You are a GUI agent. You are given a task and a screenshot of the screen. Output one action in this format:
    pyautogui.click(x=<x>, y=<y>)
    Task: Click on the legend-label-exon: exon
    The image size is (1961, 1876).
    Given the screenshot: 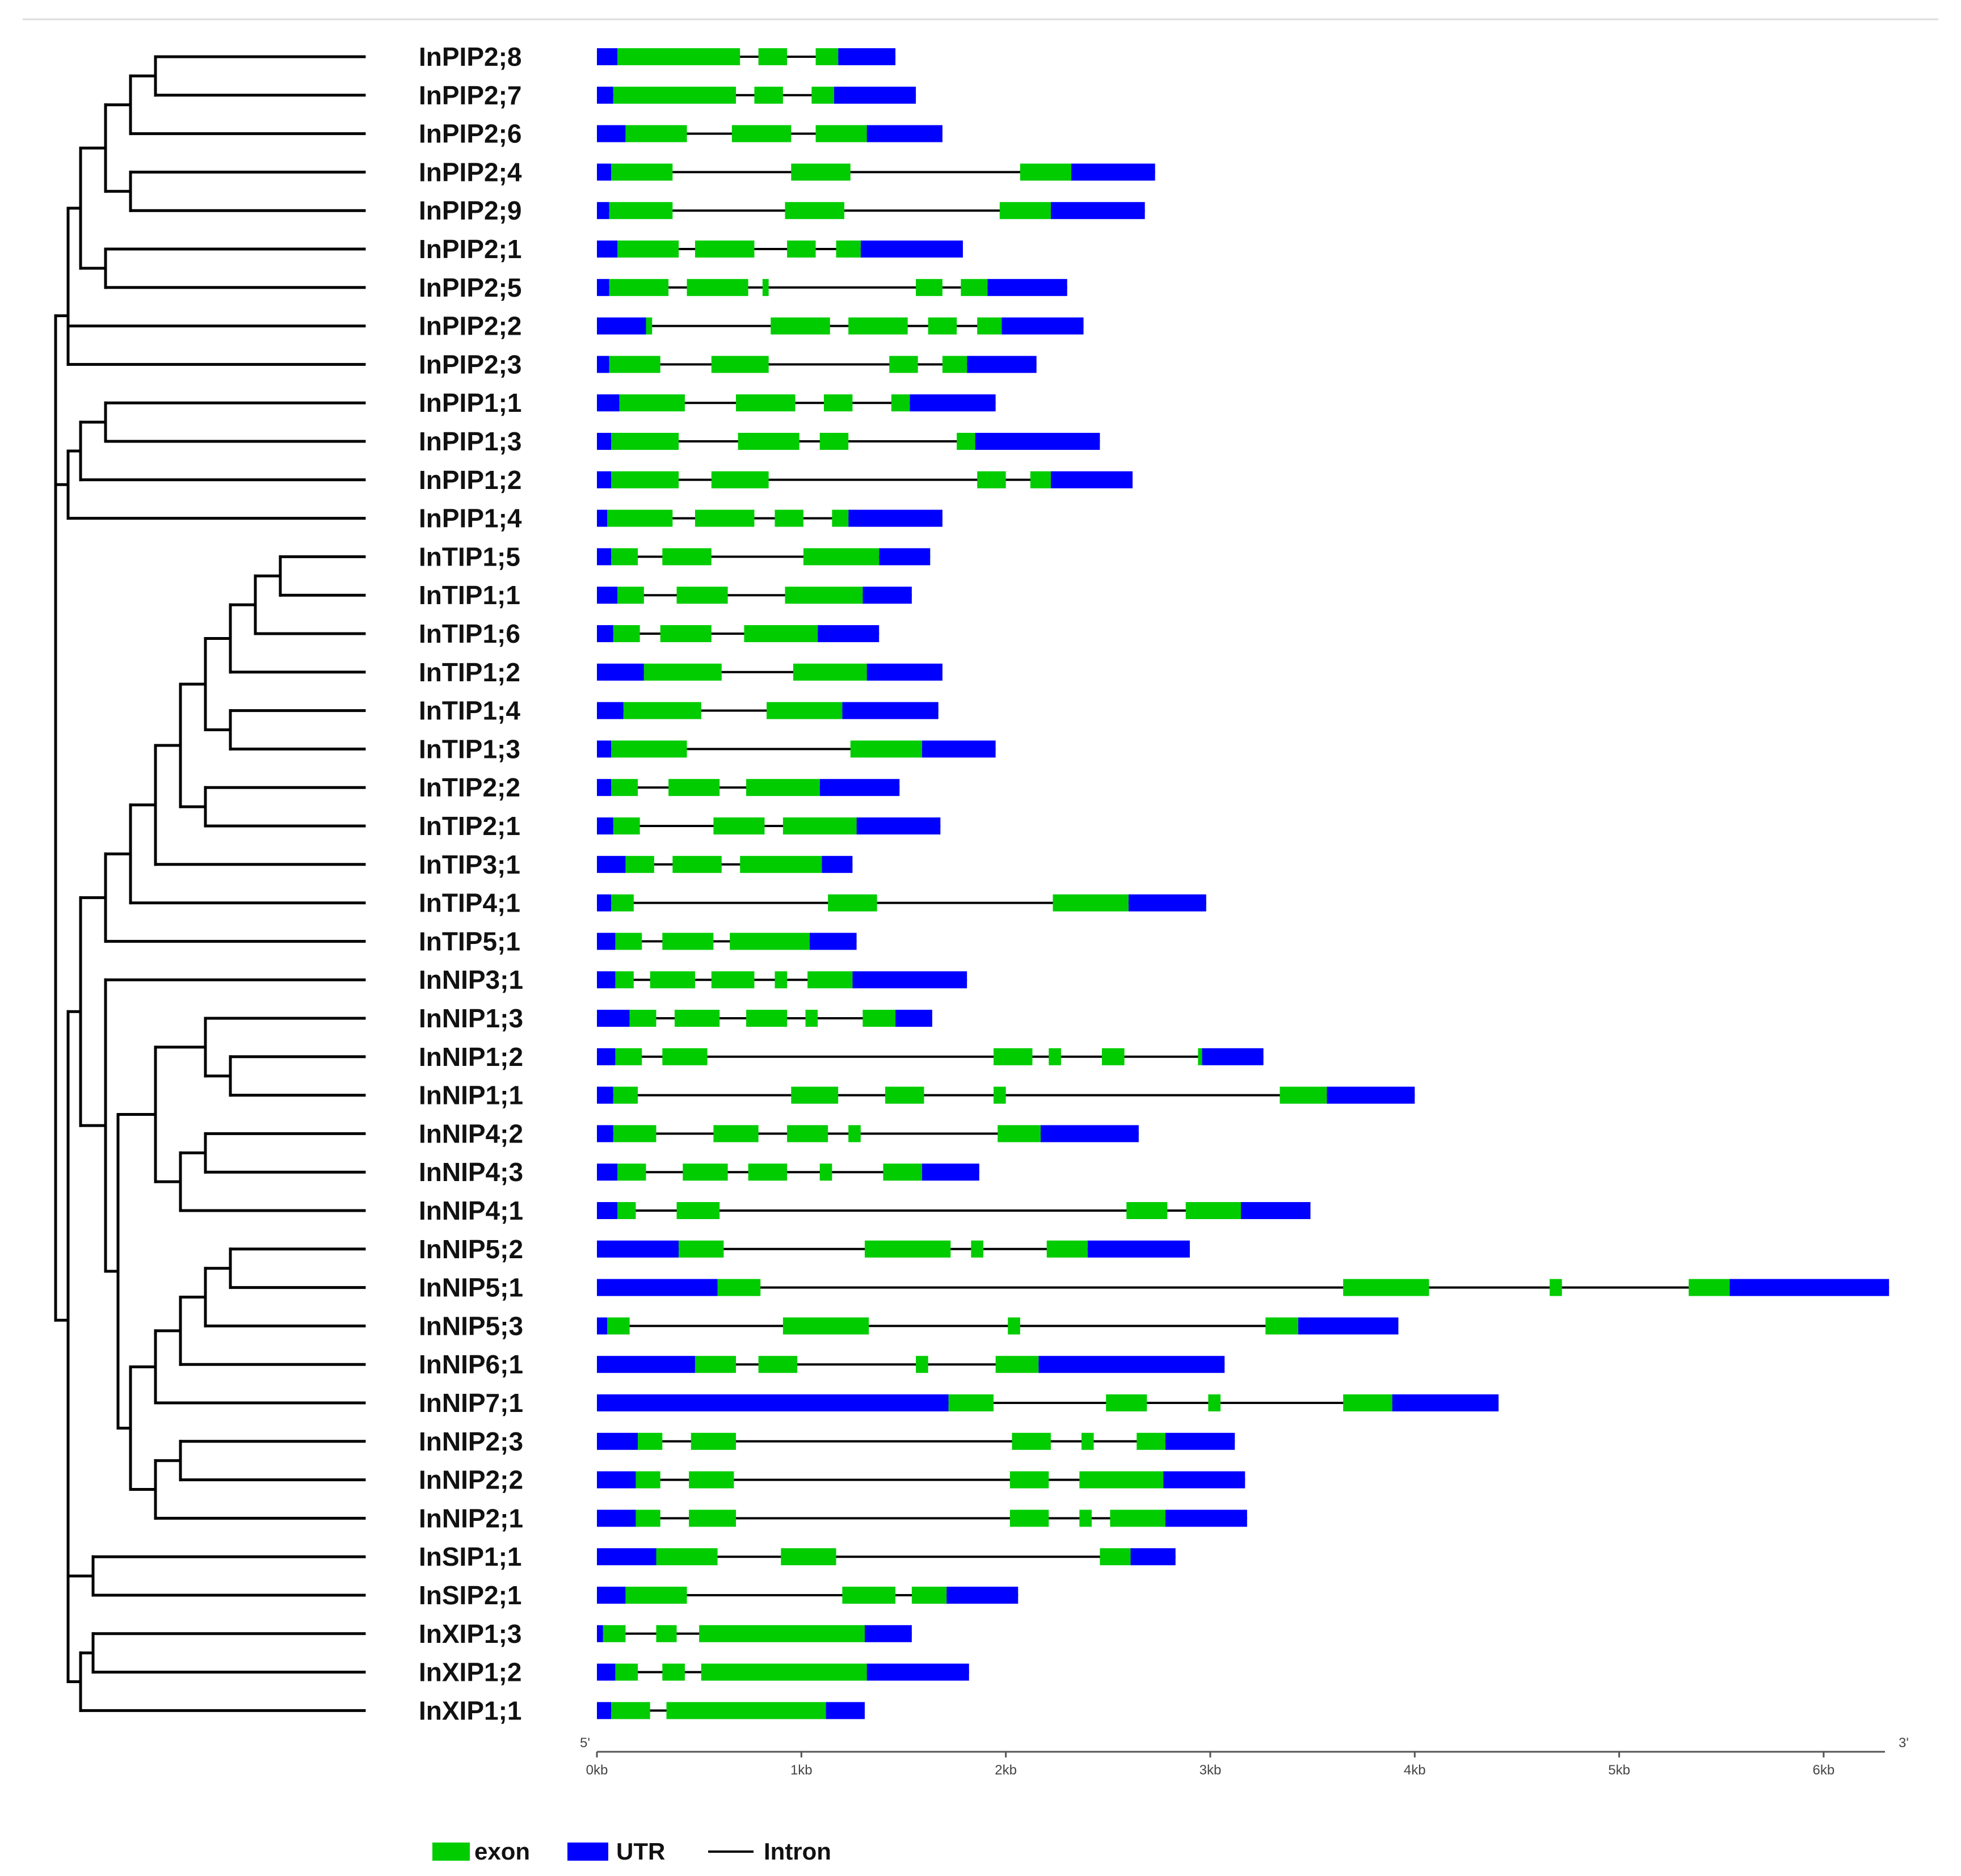 What is the action you would take?
    pyautogui.click(x=502, y=1852)
    